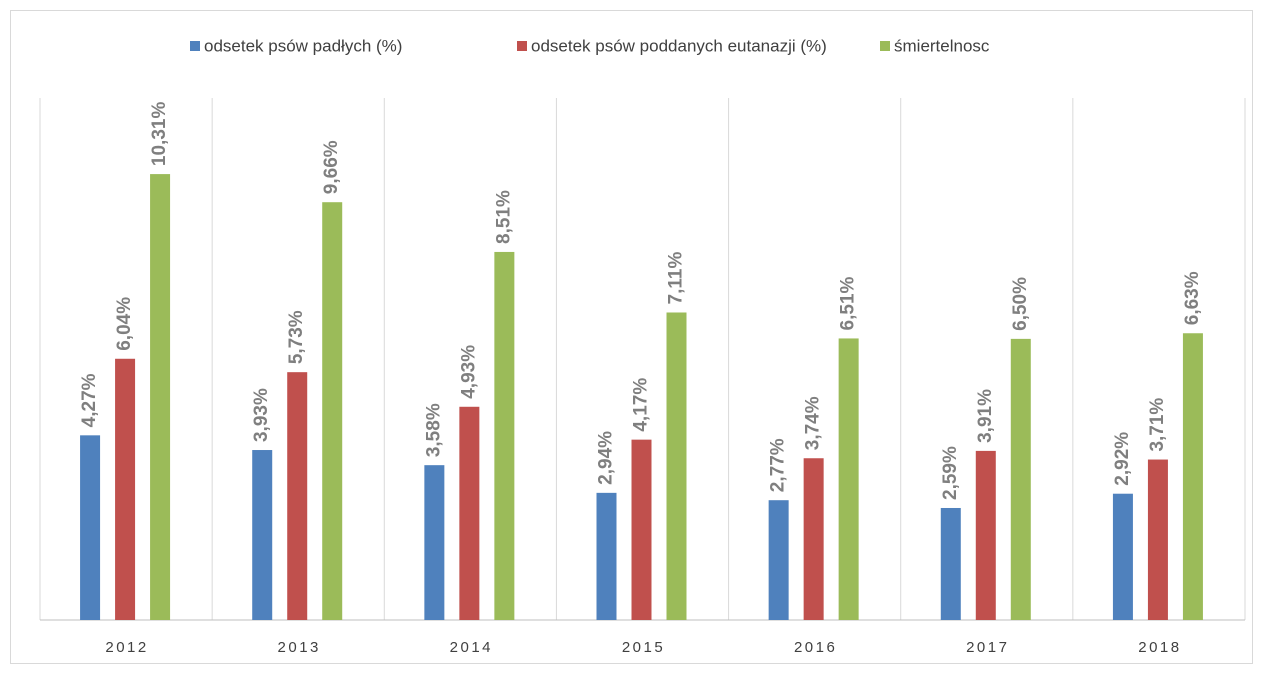 Image resolution: width=1263 pixels, height=675 pixels. What do you see at coordinates (643, 647) in the screenshot?
I see `x-tick-label: 2015` at bounding box center [643, 647].